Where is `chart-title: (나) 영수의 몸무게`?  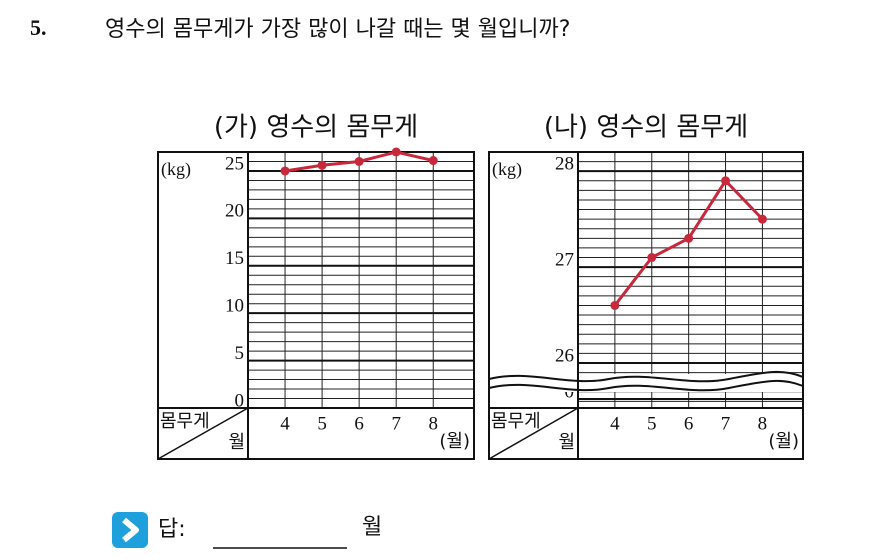
chart-title: (나) 영수의 몸무게 is located at coordinates (646, 128).